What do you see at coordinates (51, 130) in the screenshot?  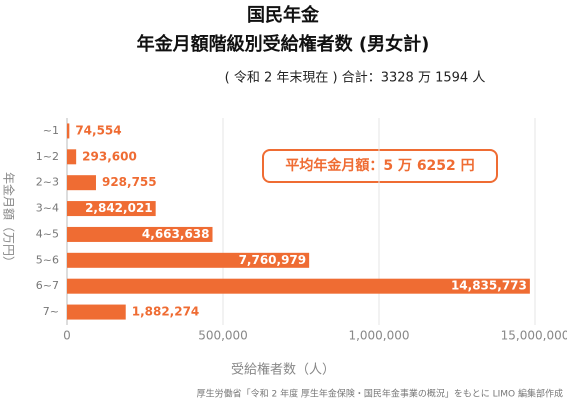 I see `y-tick-label: ~1` at bounding box center [51, 130].